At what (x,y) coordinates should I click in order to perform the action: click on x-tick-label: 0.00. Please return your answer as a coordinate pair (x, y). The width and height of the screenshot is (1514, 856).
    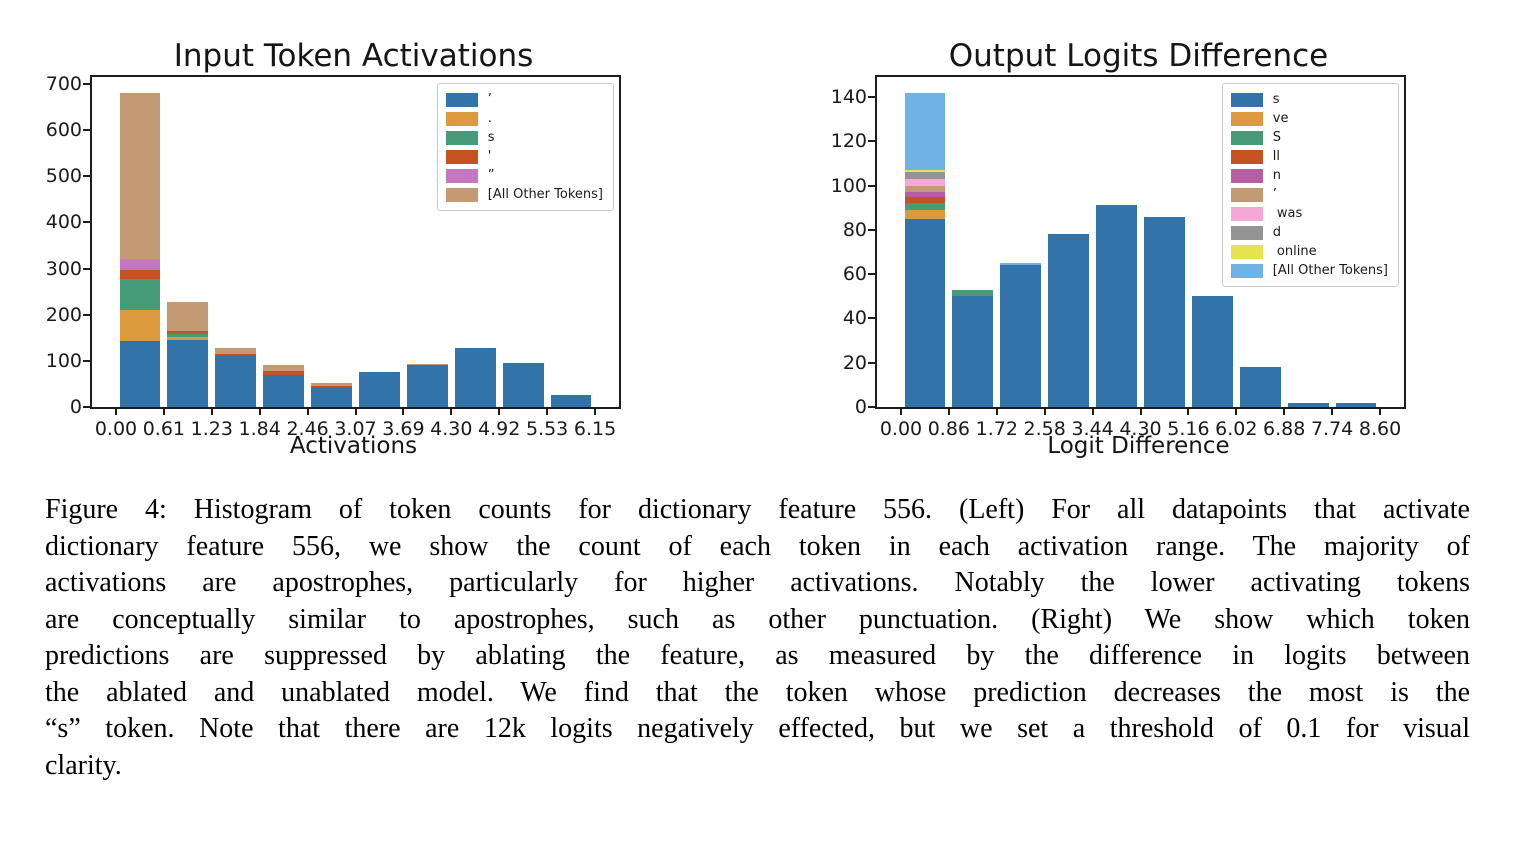
    Looking at the image, I should click on (901, 429).